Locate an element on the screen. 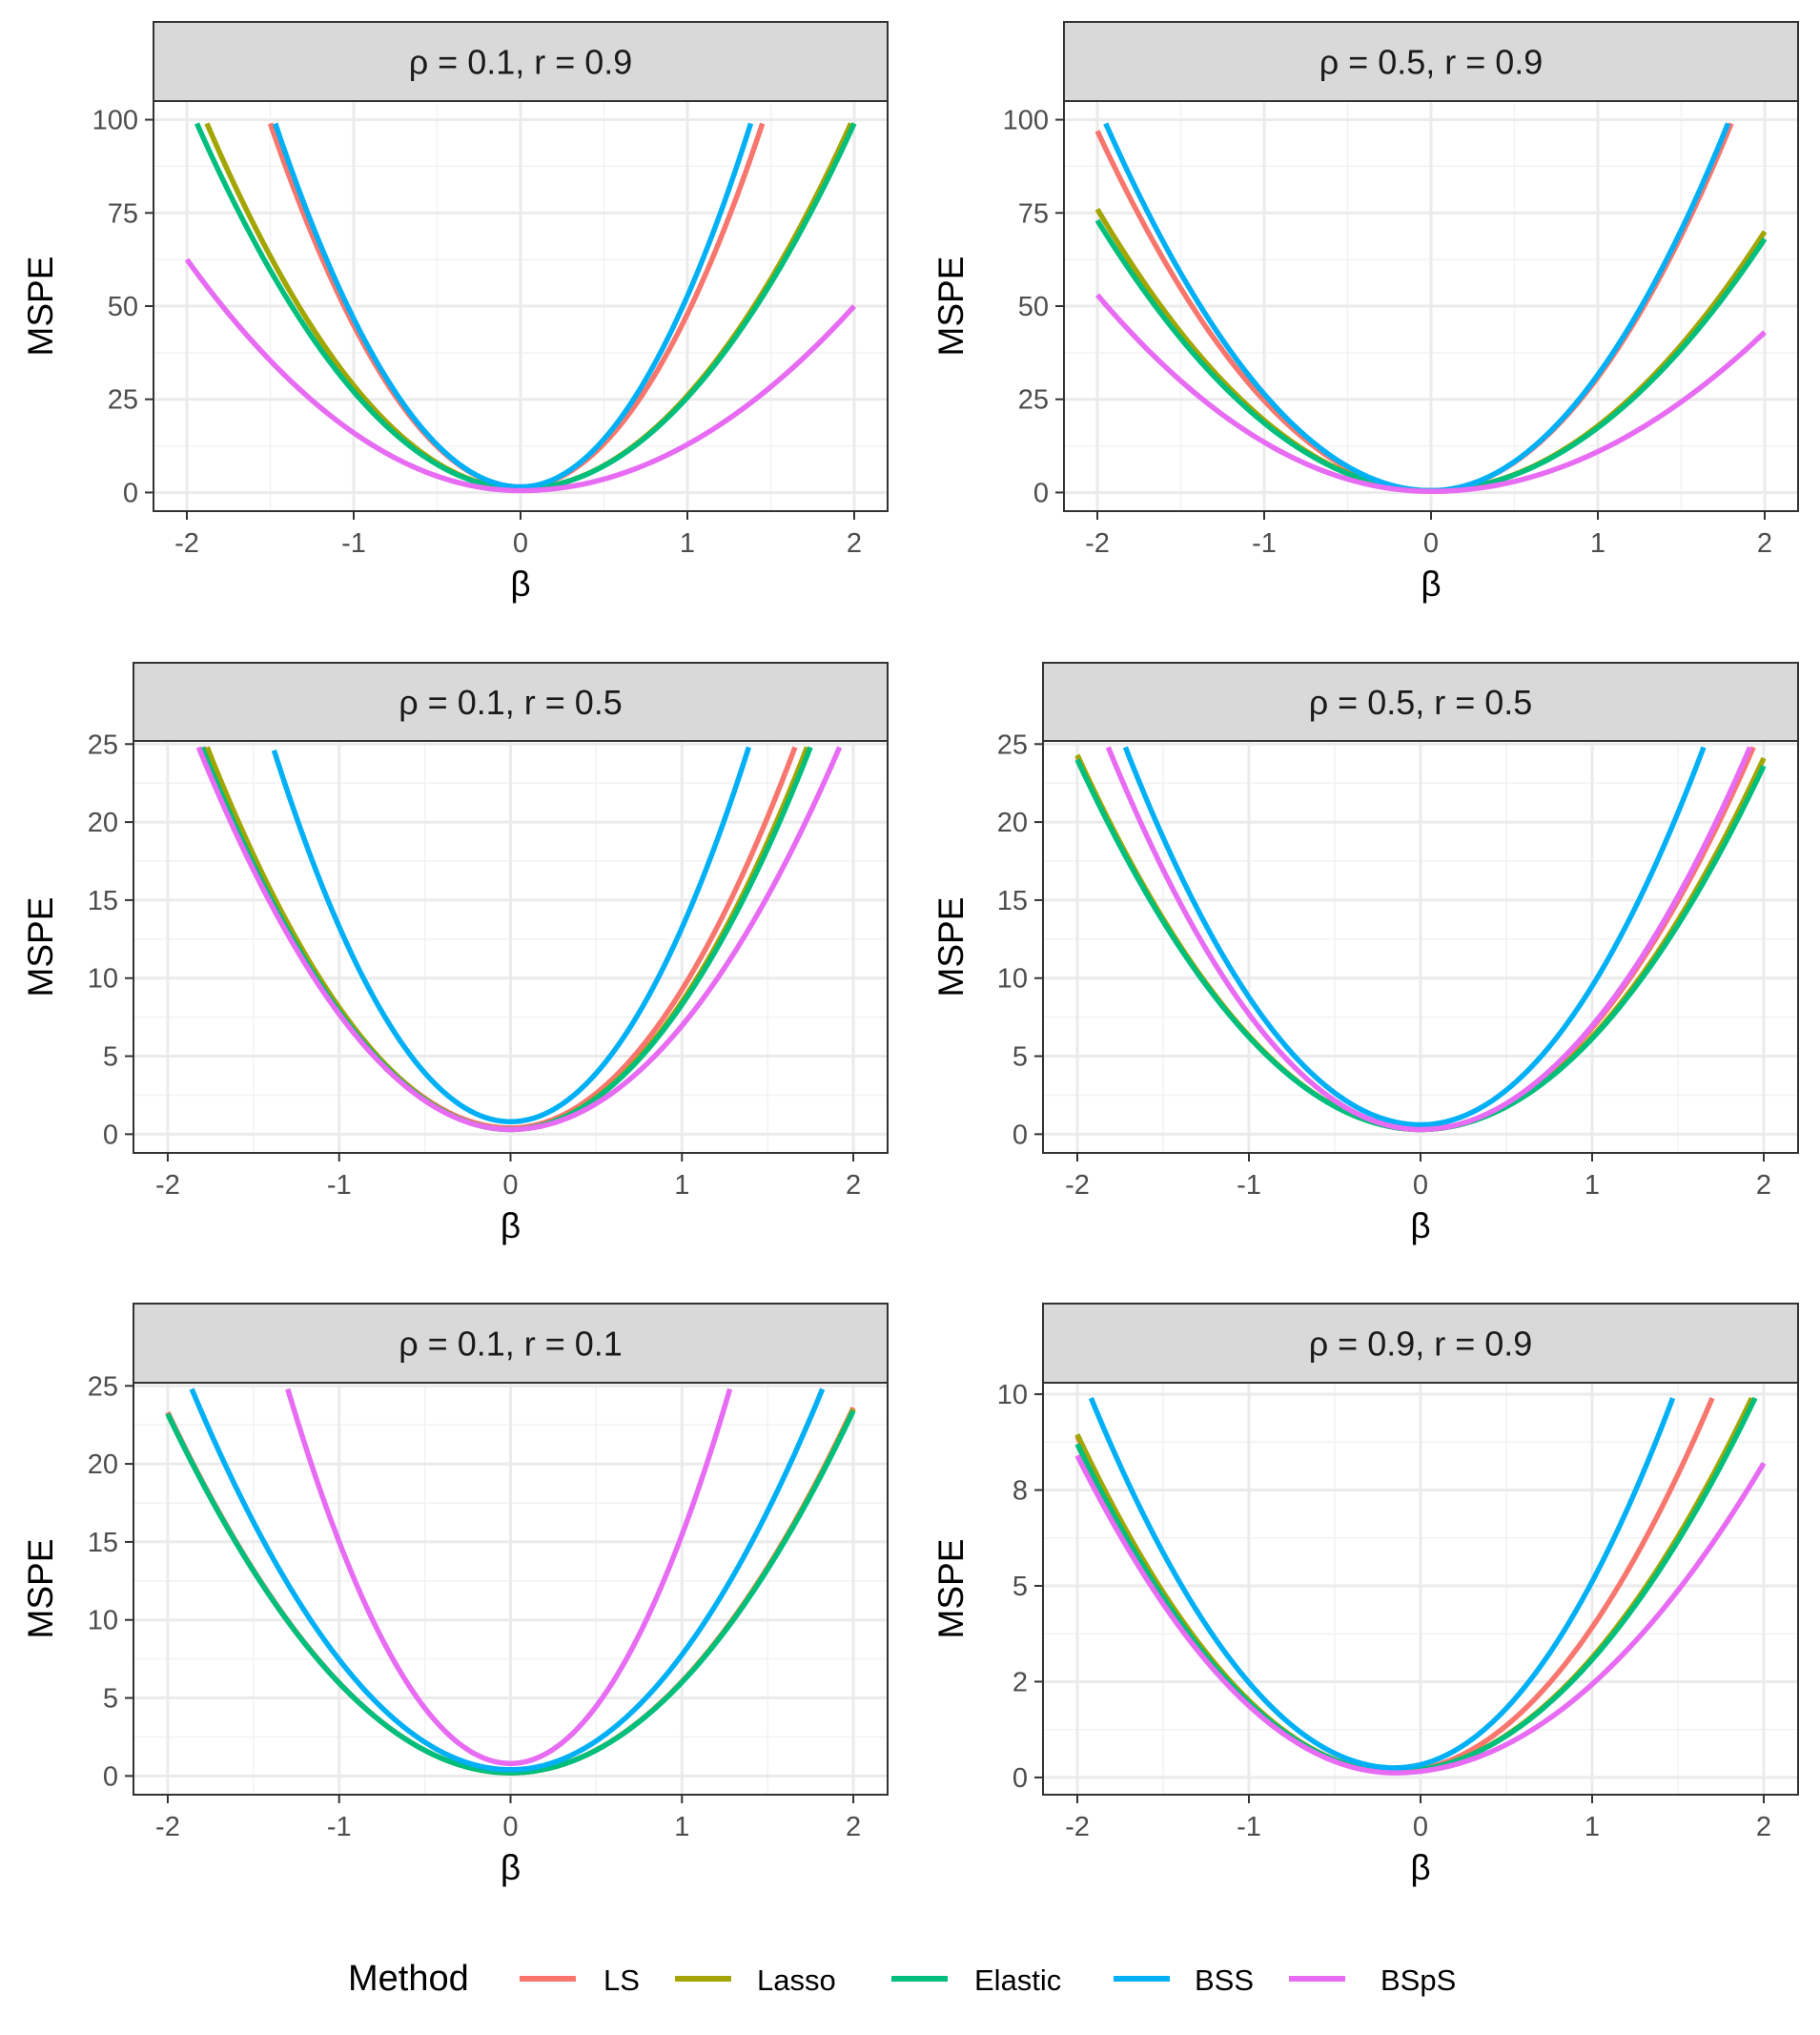 The image size is (1820, 2035). facet-1: ρ = 0.1, r = 0.9 -2 -1 0 1 2 0 25 50 75 100 β MSPE is located at coordinates (455, 312).